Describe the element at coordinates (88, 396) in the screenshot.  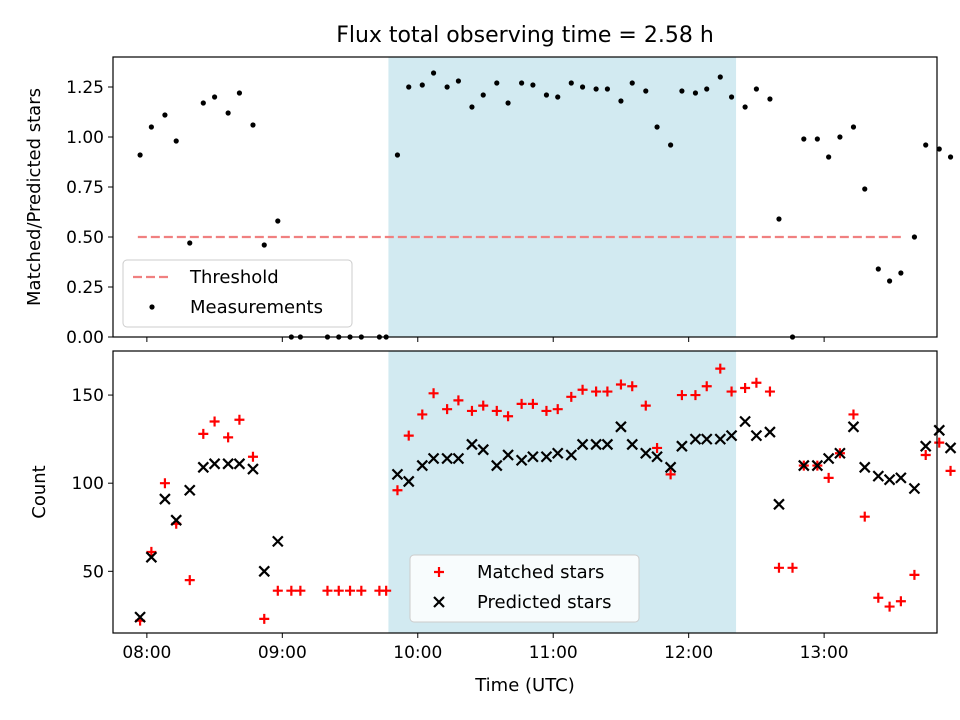
I see `bottom-y-tick-label: 150` at that location.